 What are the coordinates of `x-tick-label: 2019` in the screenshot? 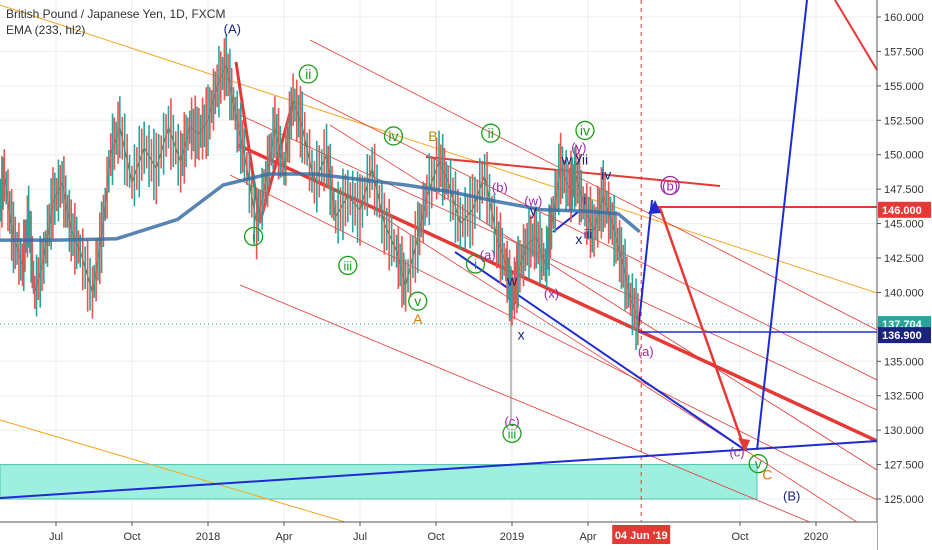 It's located at (512, 537).